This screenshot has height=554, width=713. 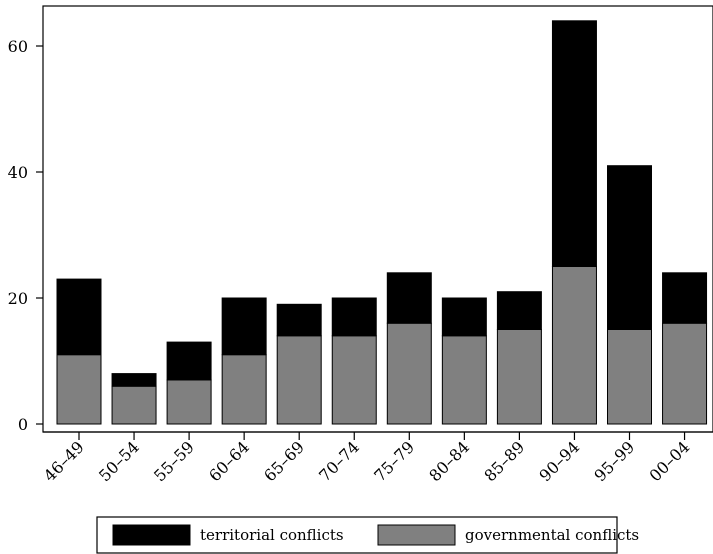 I want to click on bar-territorial-00–04, so click(x=685, y=298).